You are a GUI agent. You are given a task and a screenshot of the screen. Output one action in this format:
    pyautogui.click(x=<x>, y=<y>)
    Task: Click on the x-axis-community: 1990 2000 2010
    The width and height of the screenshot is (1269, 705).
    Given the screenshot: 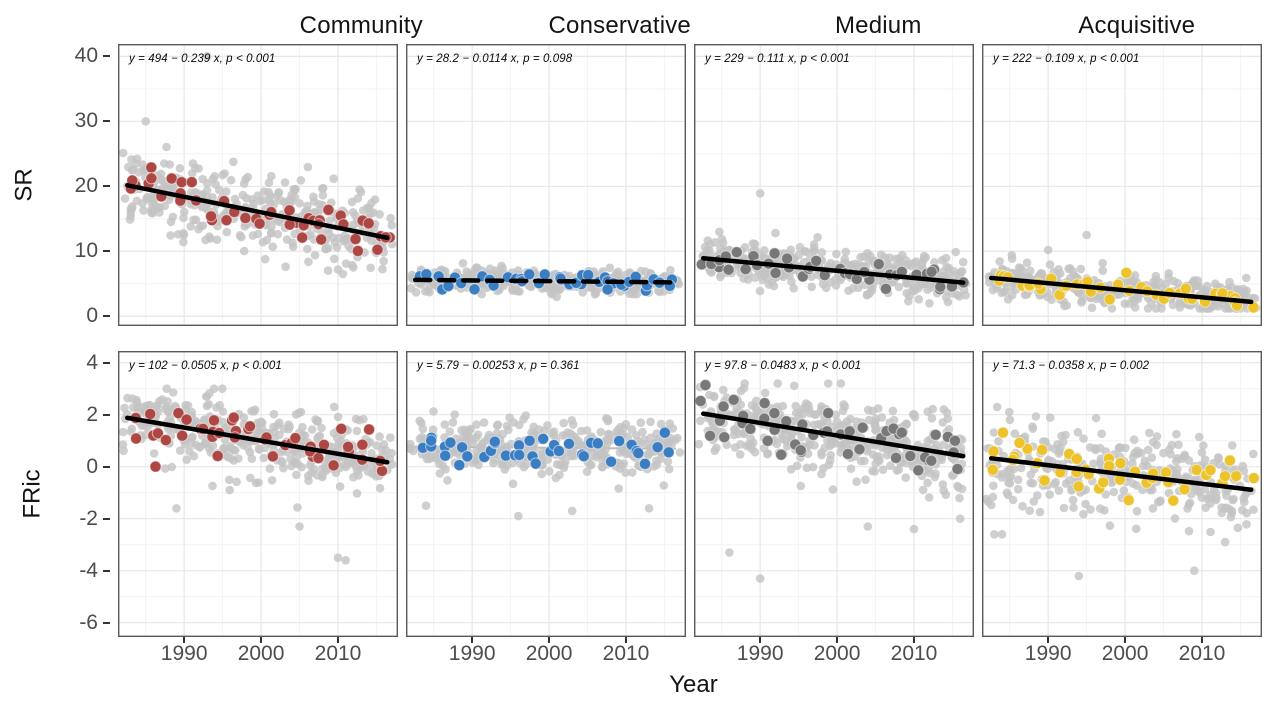 What is the action you would take?
    pyautogui.click(x=258, y=652)
    